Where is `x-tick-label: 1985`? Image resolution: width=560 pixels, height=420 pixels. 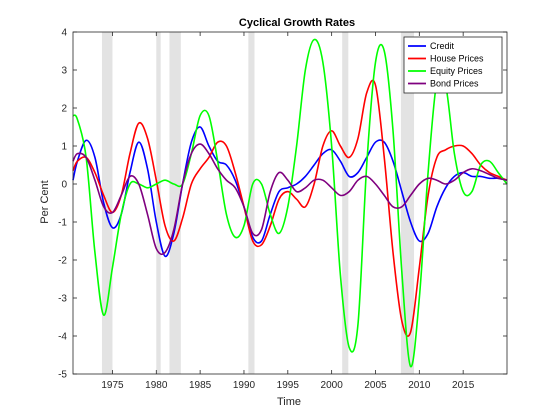 x-tick-label: 1985 is located at coordinates (200, 385).